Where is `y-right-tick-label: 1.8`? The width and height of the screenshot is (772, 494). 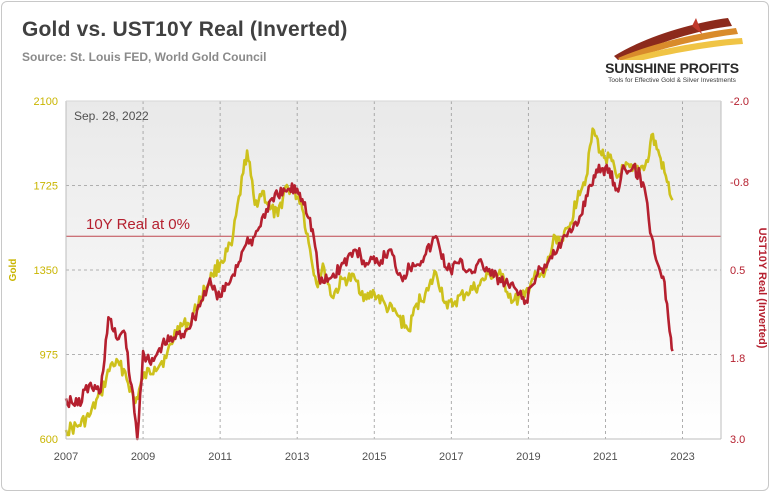
y-right-tick-label: 1.8 is located at coordinates (737, 359).